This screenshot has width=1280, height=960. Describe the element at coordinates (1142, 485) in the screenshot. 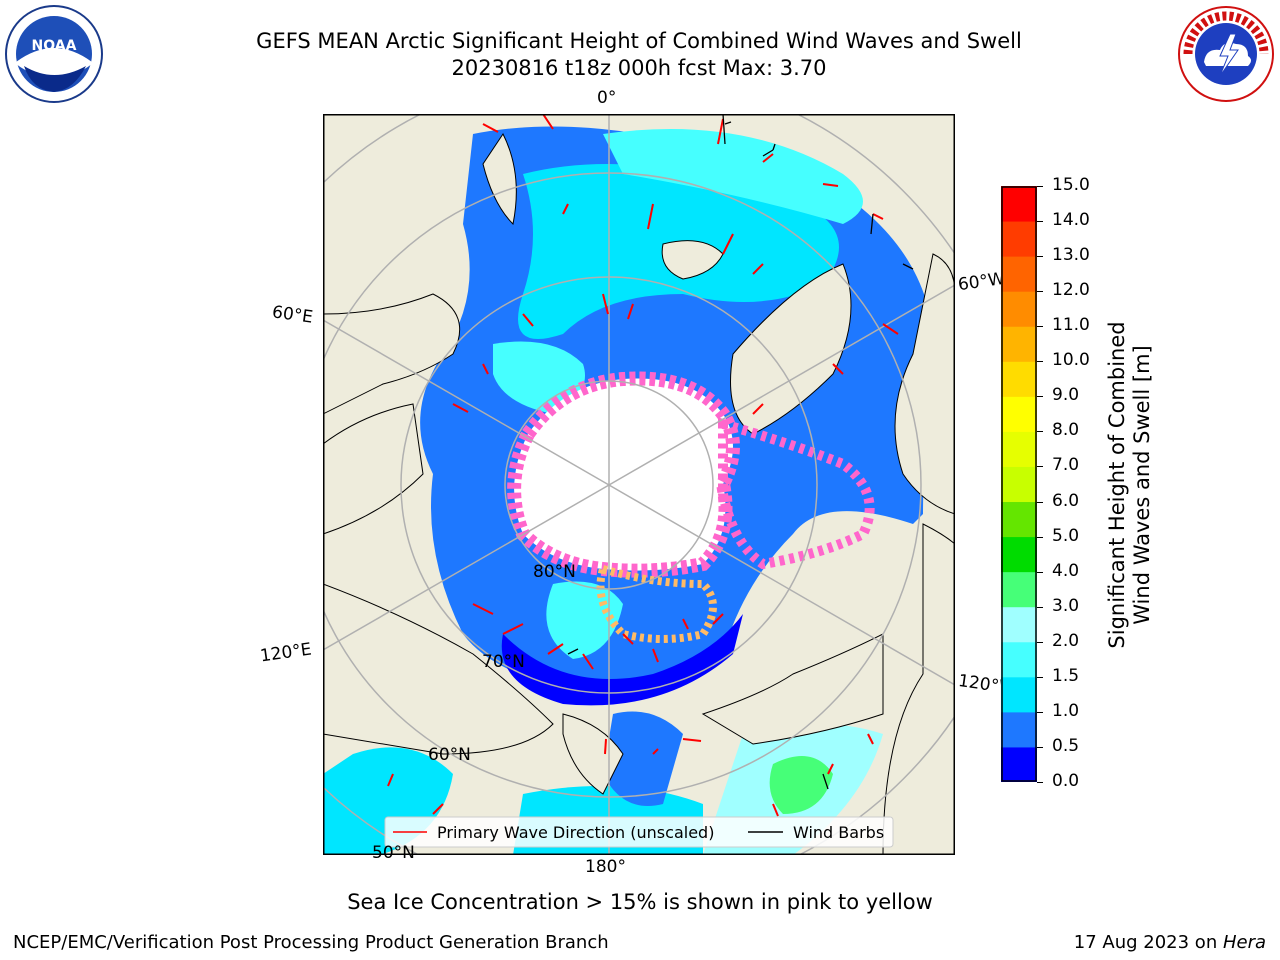

I see `colorbar-label-line2: Wind Waves and Swell [m]` at that location.